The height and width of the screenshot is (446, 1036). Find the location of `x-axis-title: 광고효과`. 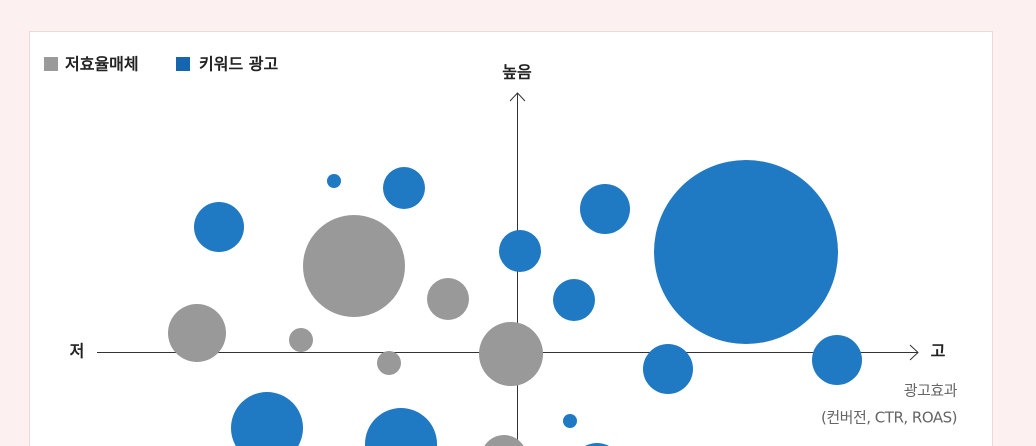

x-axis-title: 광고효과 is located at coordinates (931, 391).